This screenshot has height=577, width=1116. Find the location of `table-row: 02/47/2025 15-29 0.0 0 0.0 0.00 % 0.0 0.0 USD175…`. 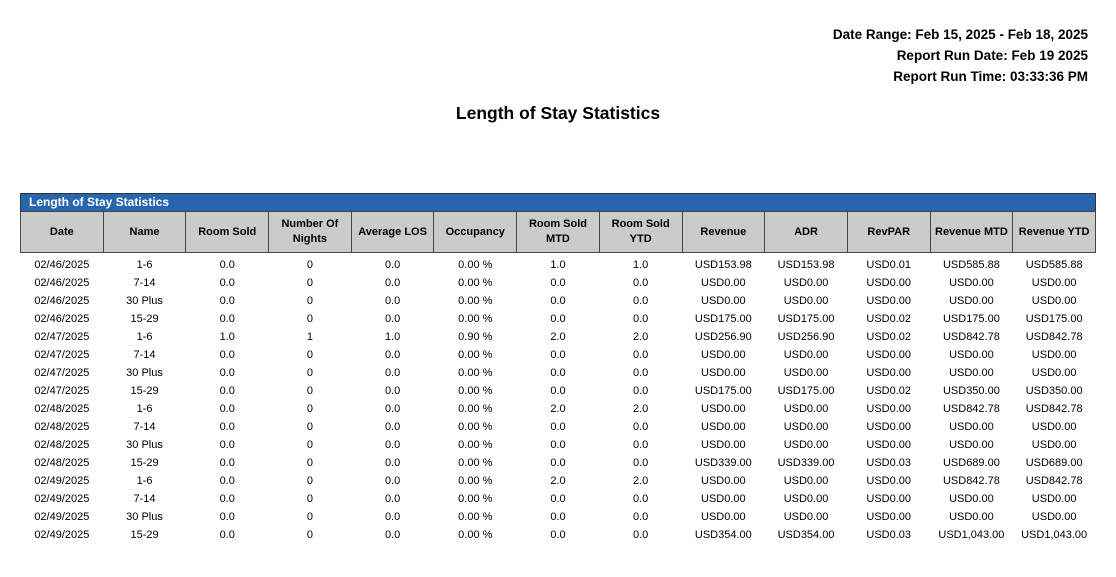

table-row: 02/47/2025 15-29 0.0 0 0.0 0.00 % 0.0 0.0 USD175… is located at coordinates (558, 391).